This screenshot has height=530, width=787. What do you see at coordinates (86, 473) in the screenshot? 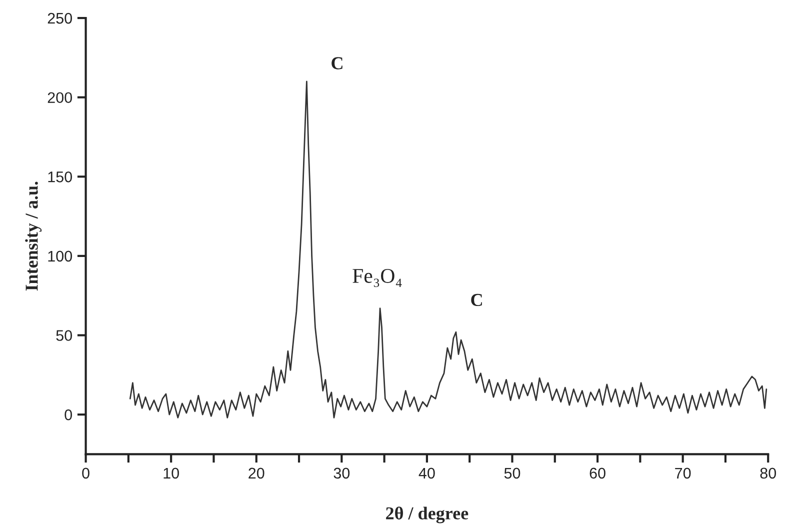
I see `x-tick-label: 0` at bounding box center [86, 473].